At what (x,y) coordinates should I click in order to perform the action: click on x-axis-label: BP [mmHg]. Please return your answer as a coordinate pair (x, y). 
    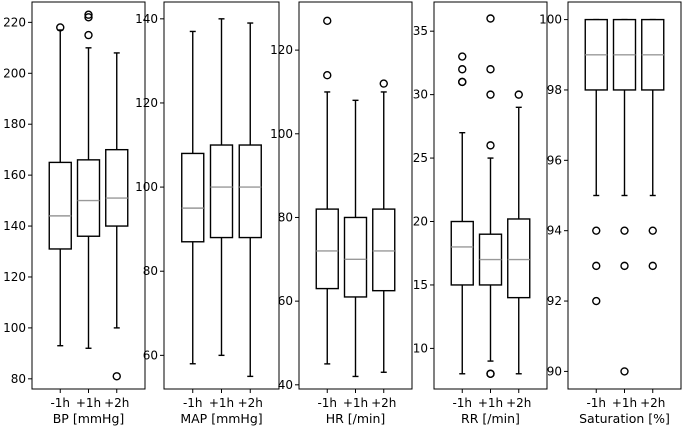
    Looking at the image, I should click on (89, 418).